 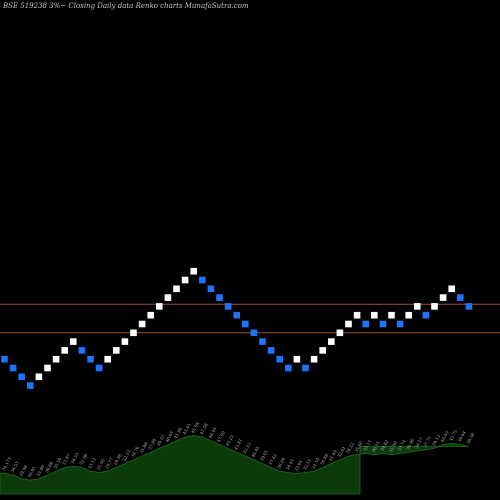 I want to click on volume-label: 35.88, so click(x=144, y=447).